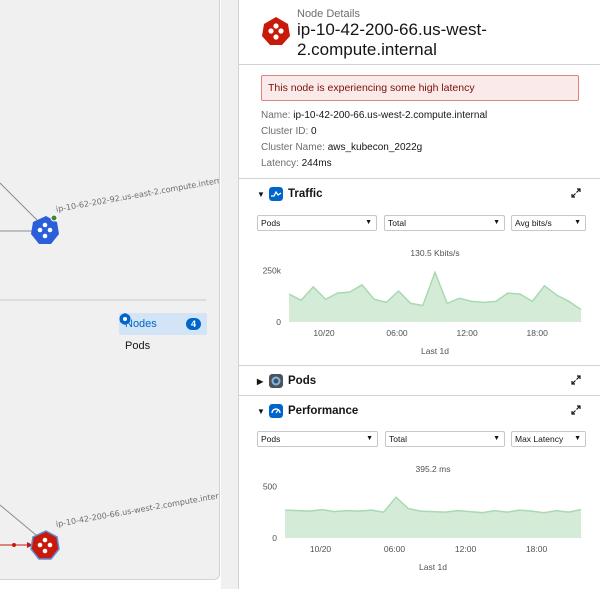 Image resolution: width=600 pixels, height=589 pixels. What do you see at coordinates (444, 223) in the screenshot?
I see `traffic-select-scope: Total ▼` at bounding box center [444, 223].